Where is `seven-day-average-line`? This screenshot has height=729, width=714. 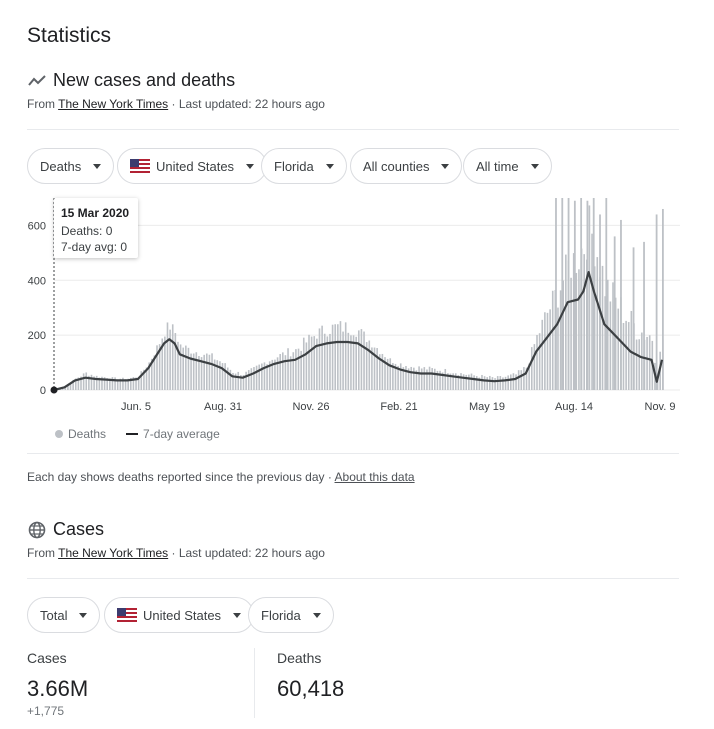
seven-day-average-line is located at coordinates (358, 331).